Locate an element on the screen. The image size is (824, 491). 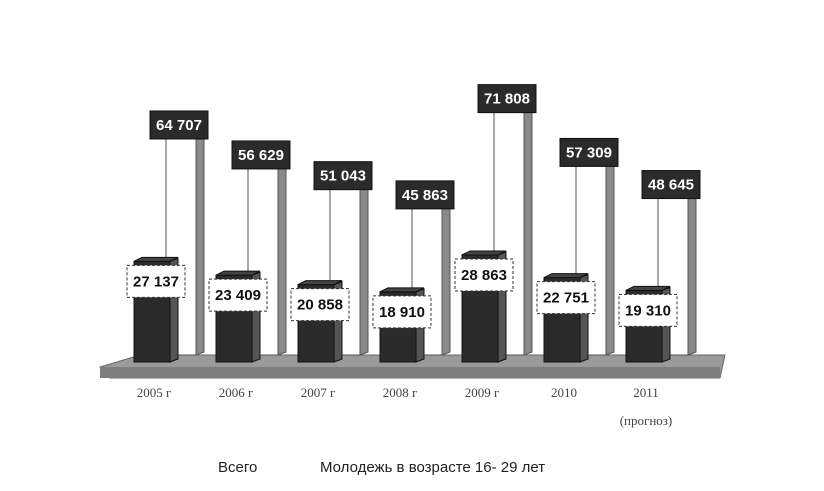
x-tick-label-1: 2006 г is located at coordinates (236, 392).